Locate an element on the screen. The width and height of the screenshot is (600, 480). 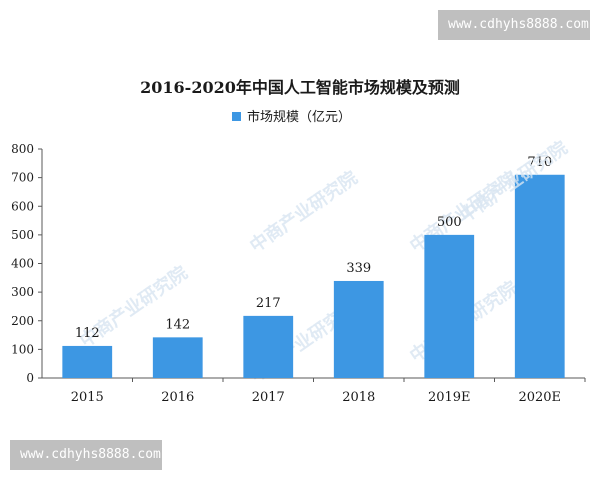
x-tick-label: 2020E is located at coordinates (539, 397).